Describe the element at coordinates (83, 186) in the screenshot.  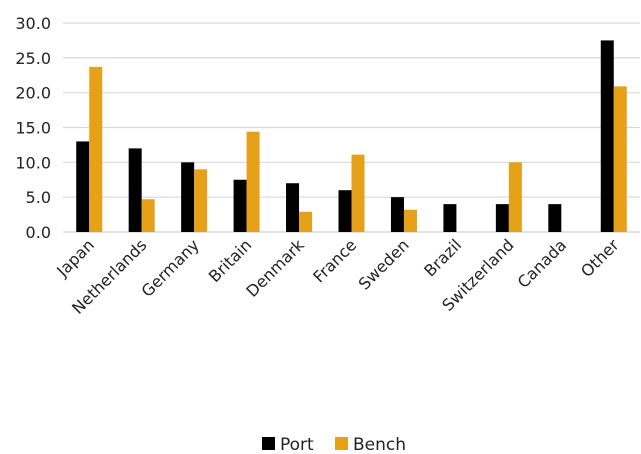
I see `bar-port-japan` at that location.